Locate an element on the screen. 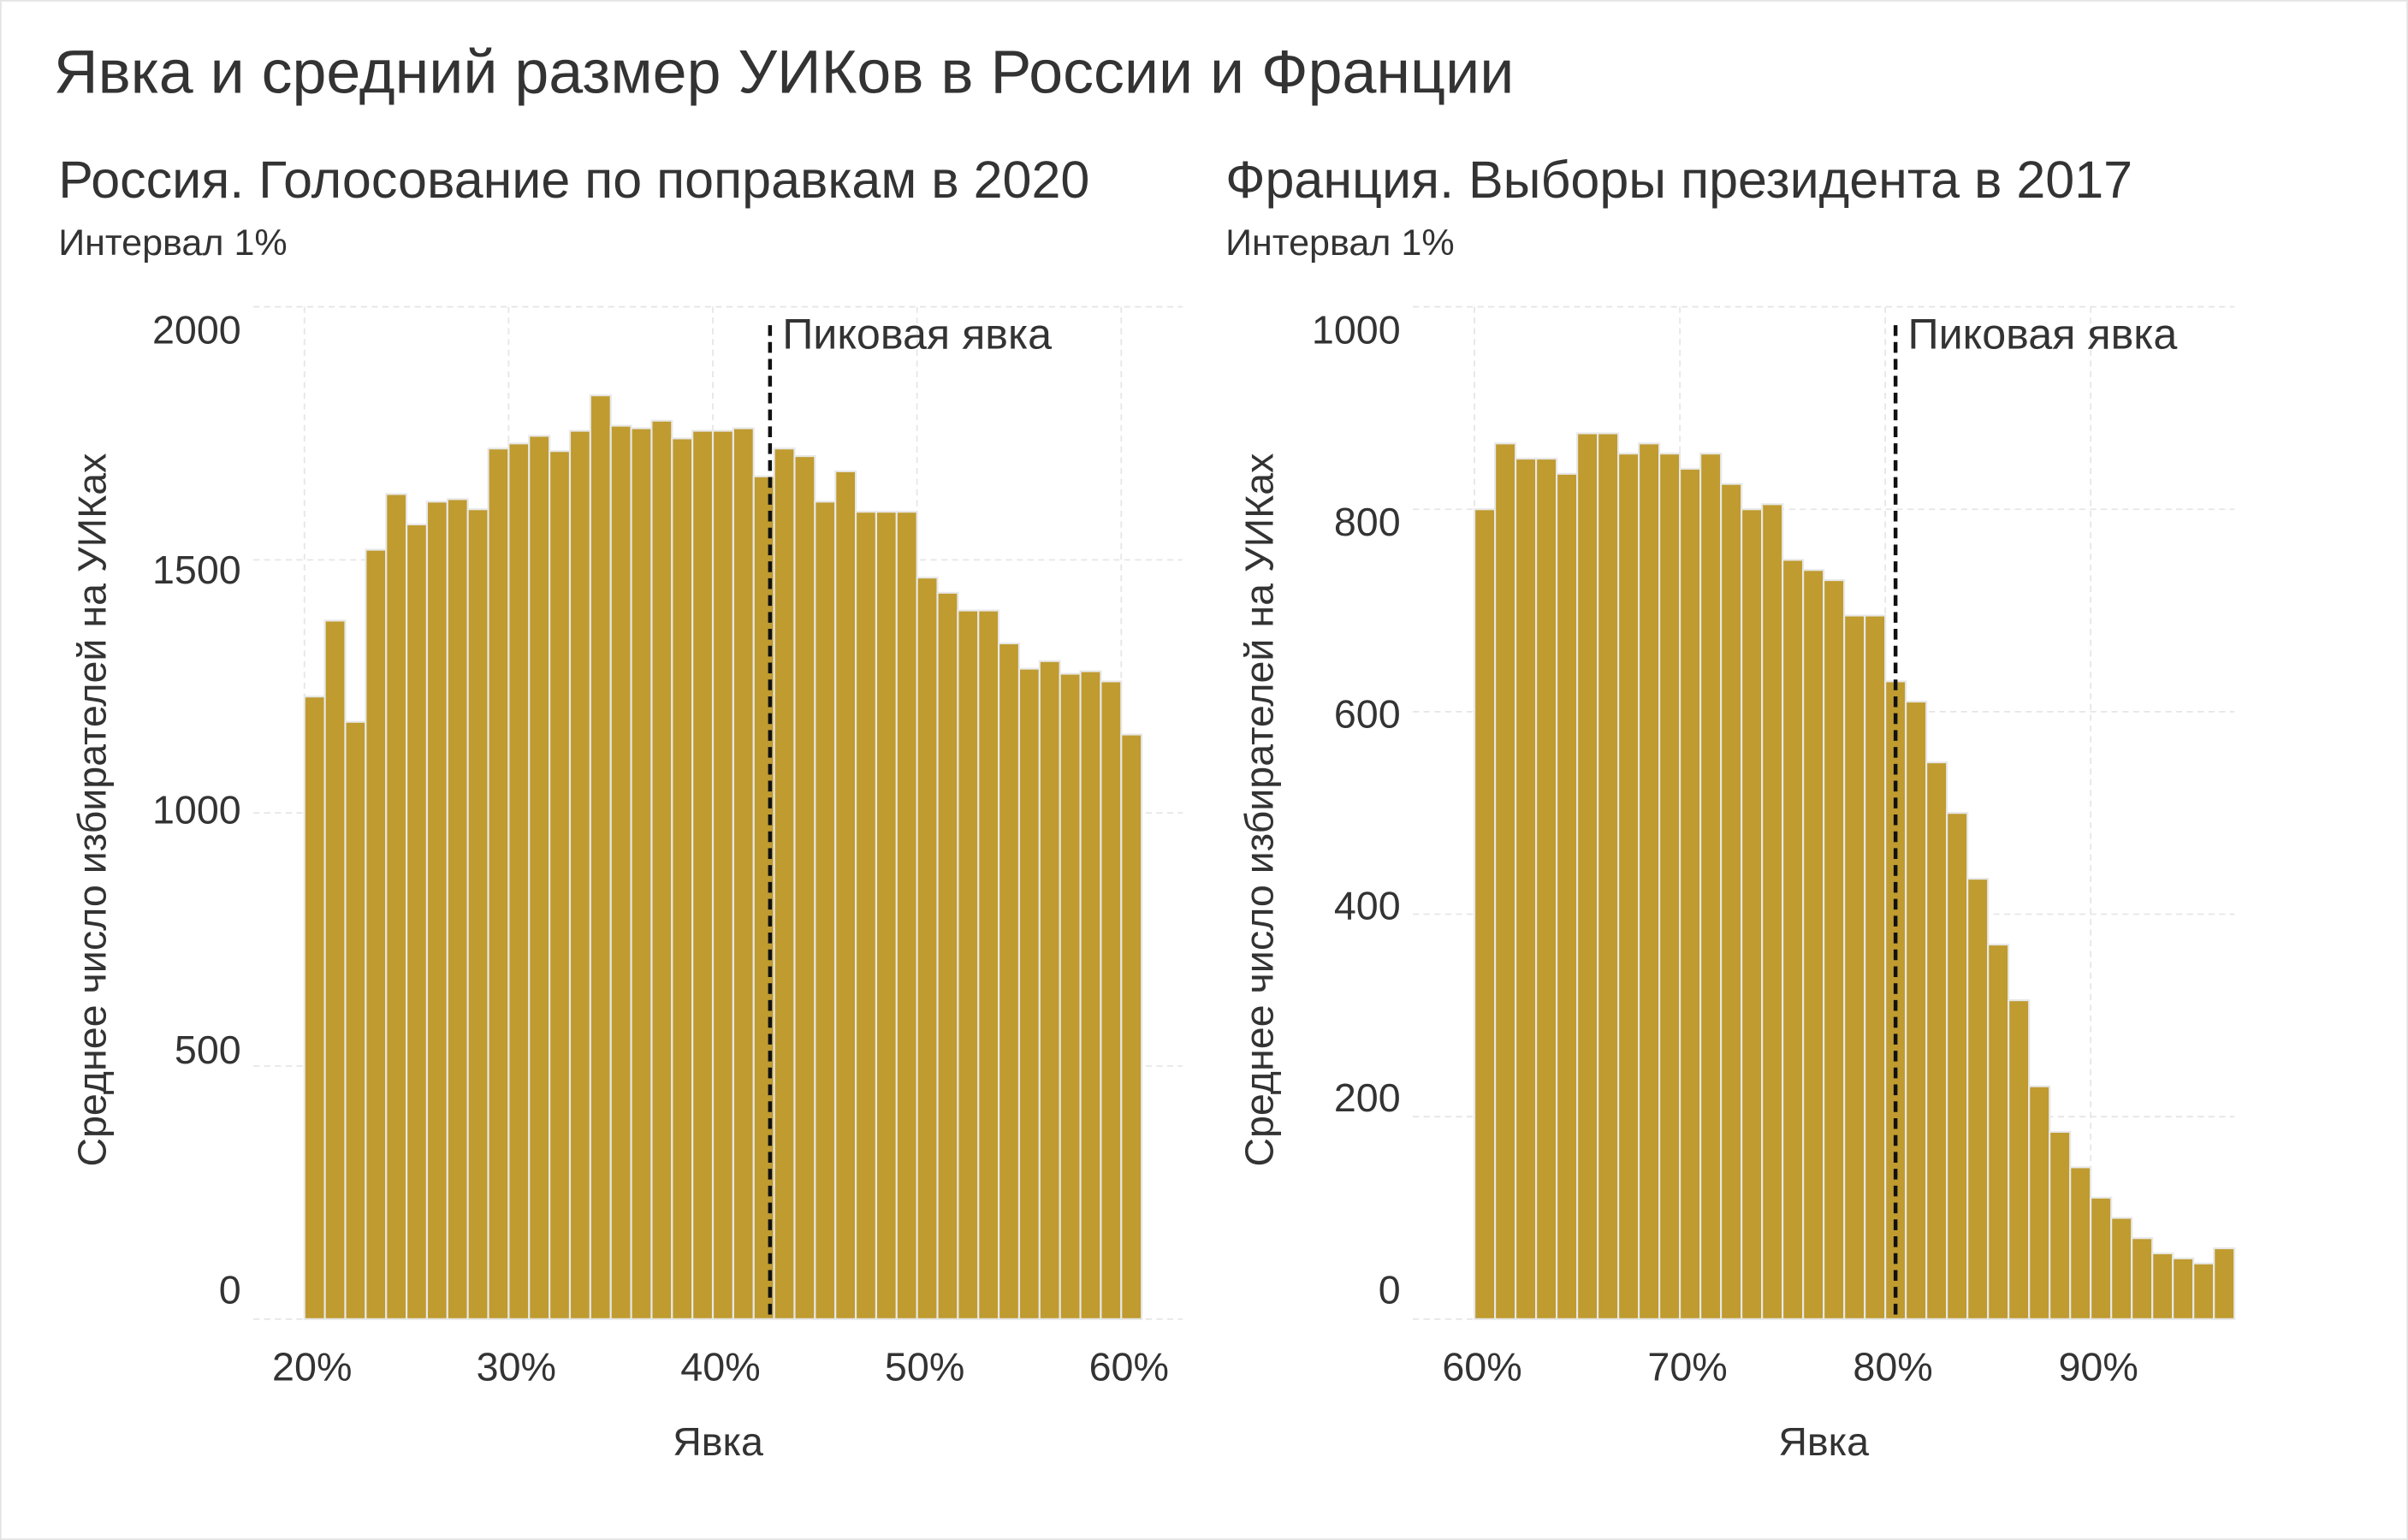 Image resolution: width=2408 pixels, height=1540 pixels. y-tick-label: 600 is located at coordinates (1367, 713).